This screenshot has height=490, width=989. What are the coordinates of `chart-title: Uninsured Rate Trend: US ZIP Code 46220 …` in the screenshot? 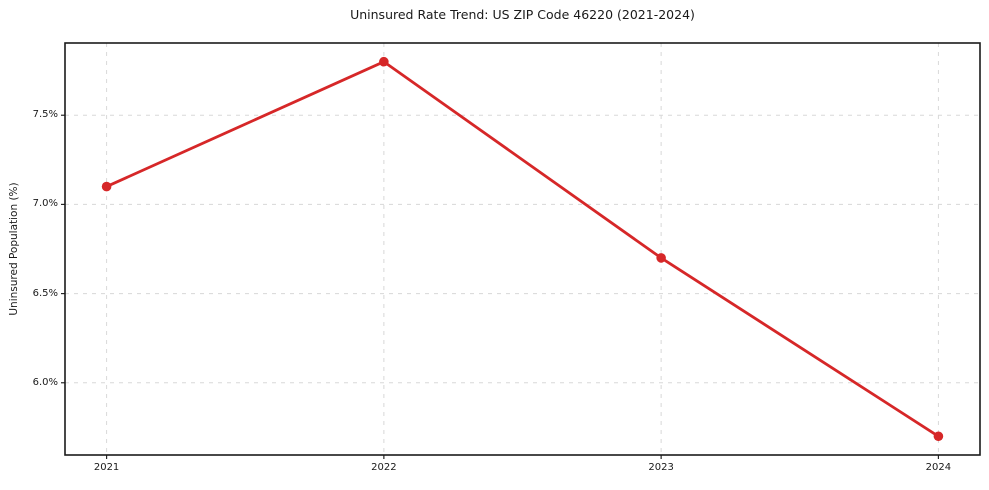 It's located at (522, 14).